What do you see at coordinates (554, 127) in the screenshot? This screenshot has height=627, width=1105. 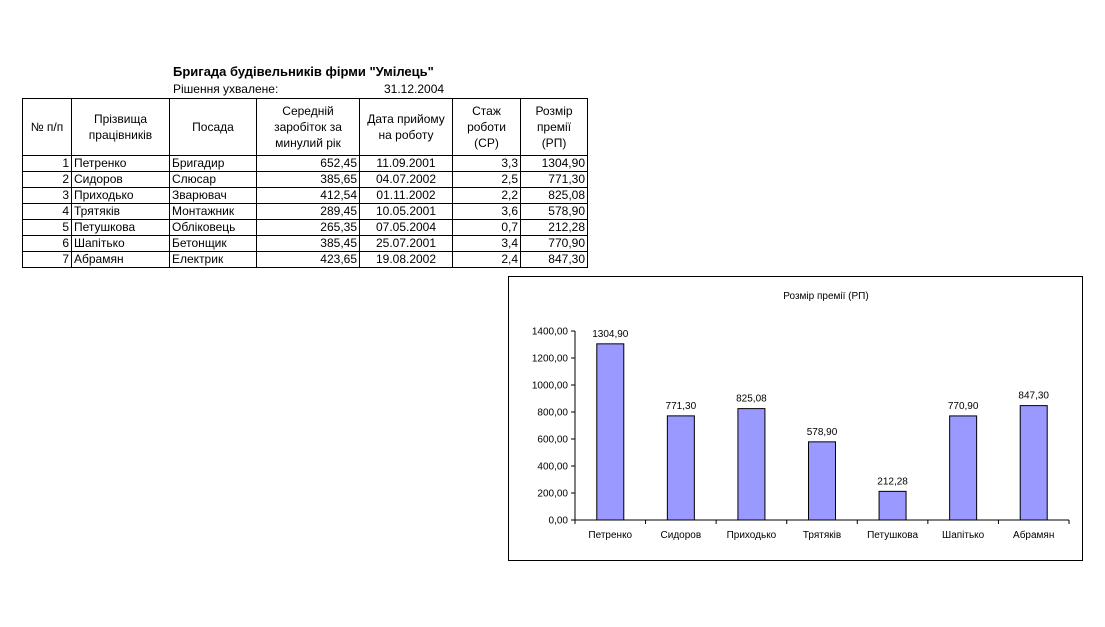 I see `header-bonus: Розмір премії (РП)` at bounding box center [554, 127].